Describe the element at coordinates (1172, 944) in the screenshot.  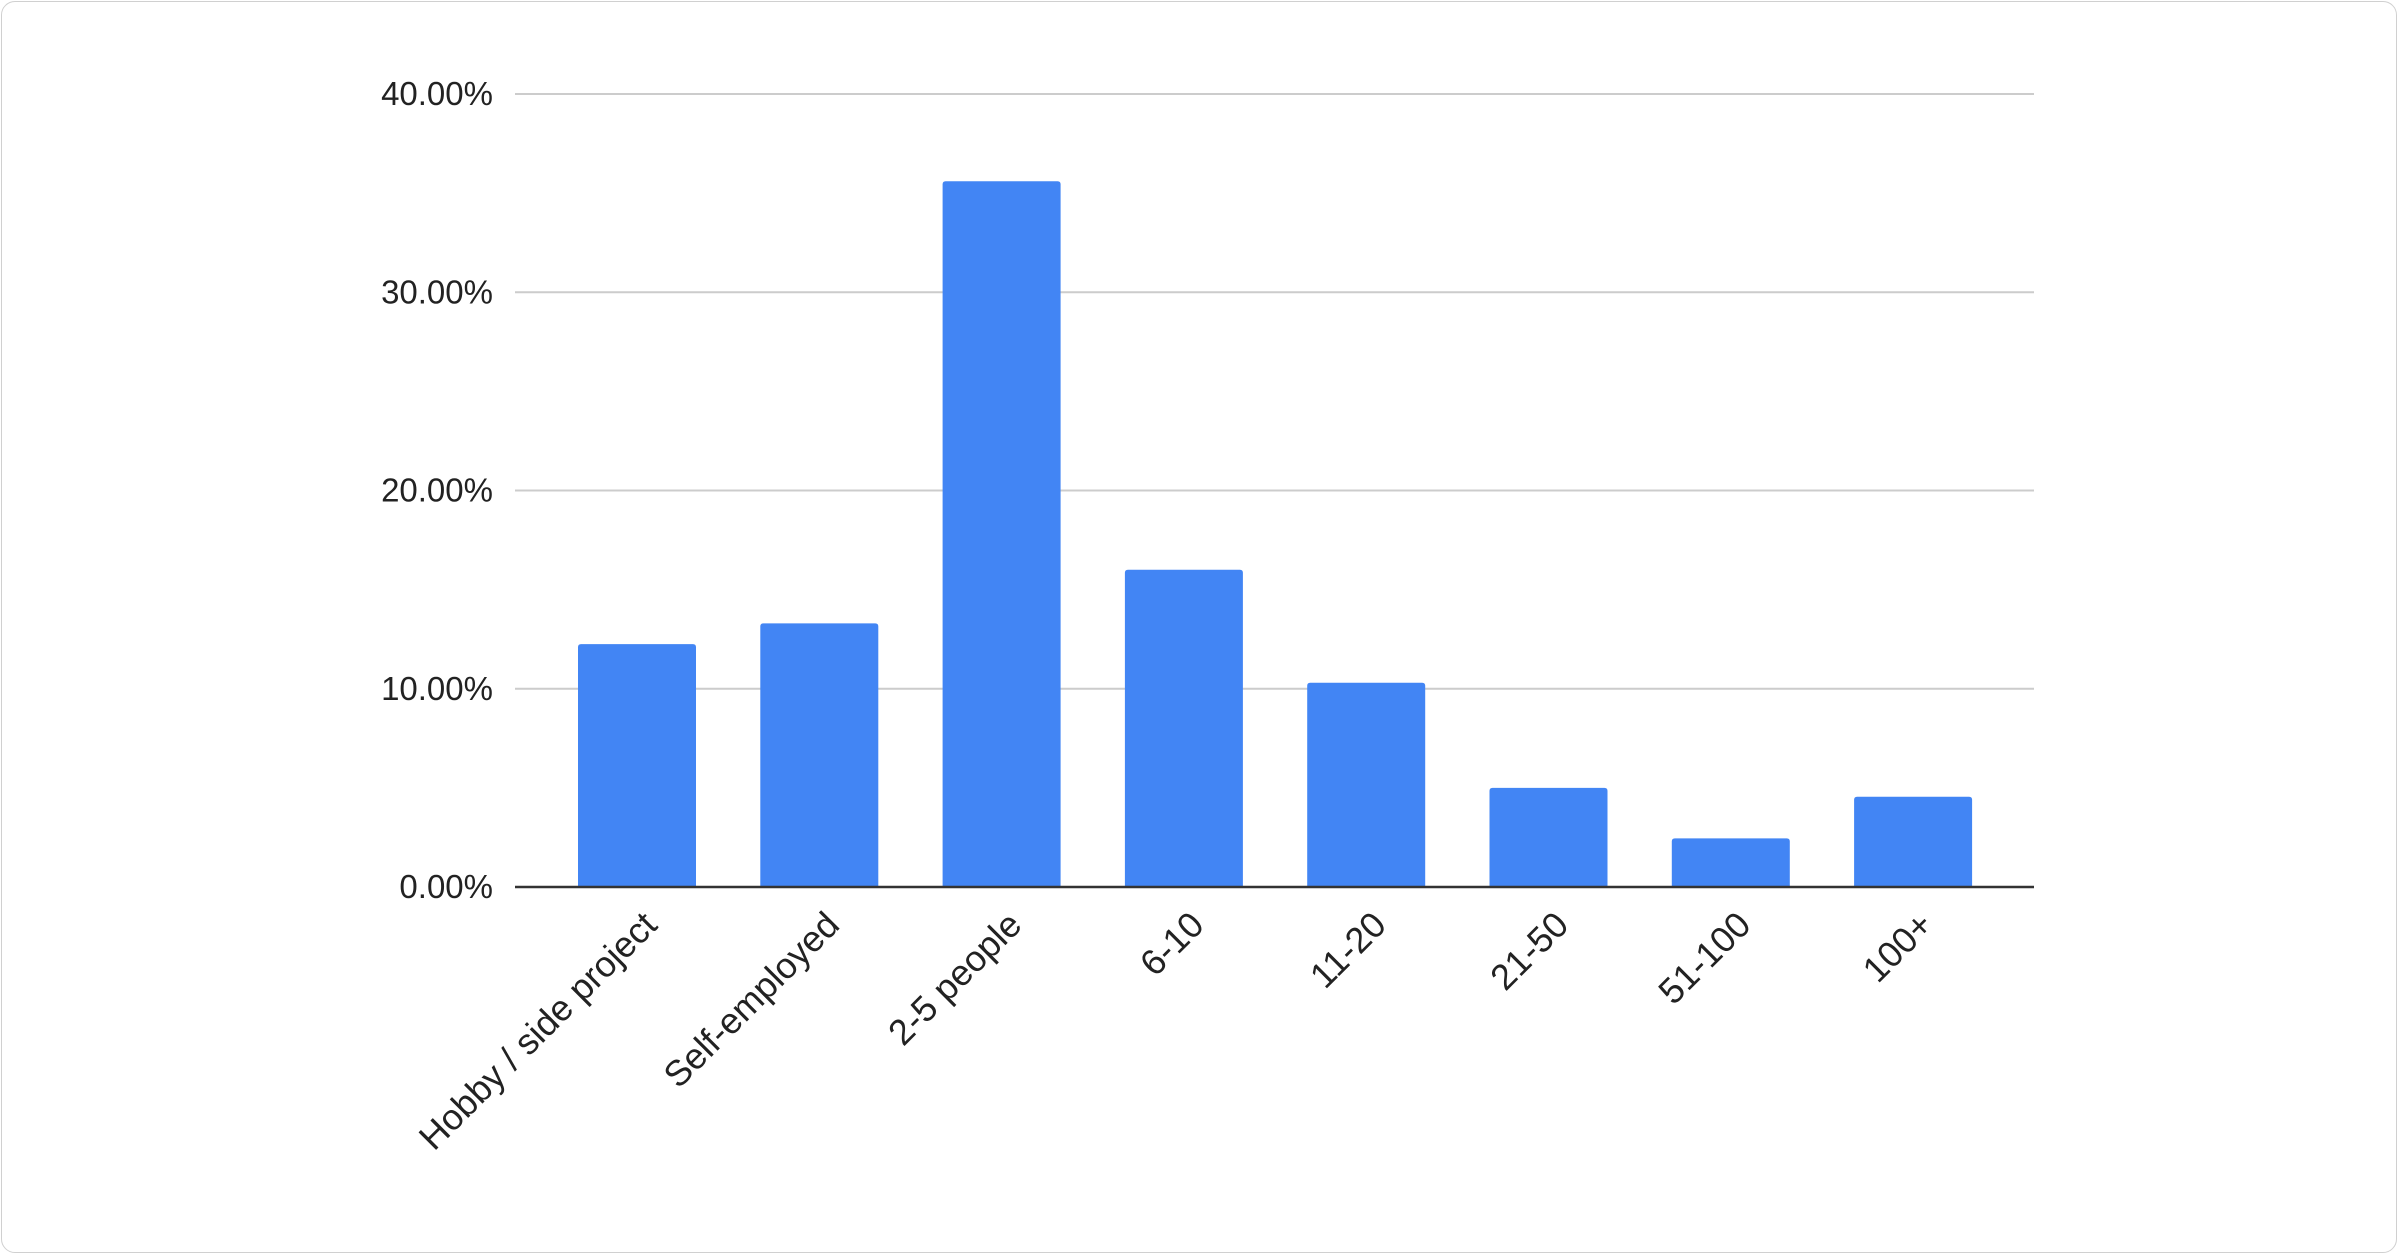
I see `x-category-label: 6-10` at that location.